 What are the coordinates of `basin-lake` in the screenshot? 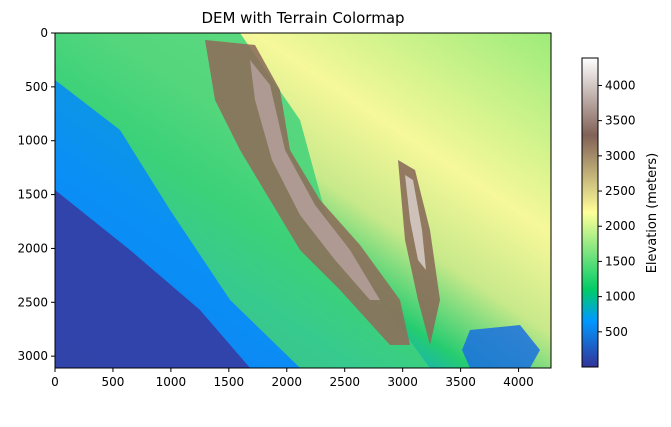 It's located at (501, 346).